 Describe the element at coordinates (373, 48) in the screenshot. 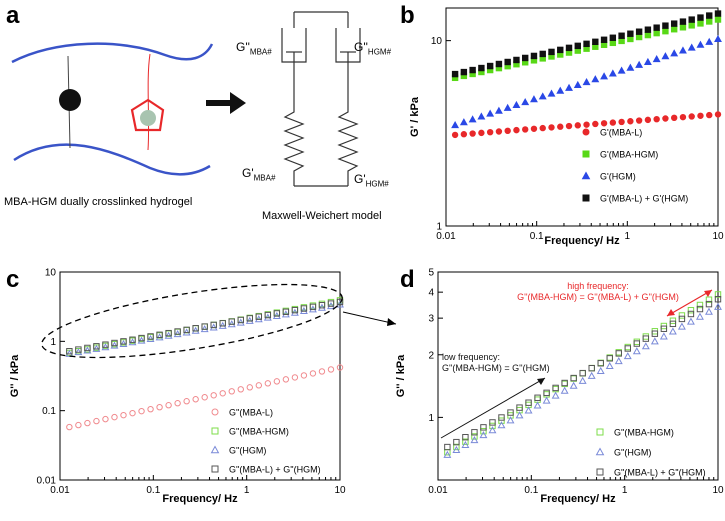

I see `dashpot-label-hgm: G''HGM#` at that location.